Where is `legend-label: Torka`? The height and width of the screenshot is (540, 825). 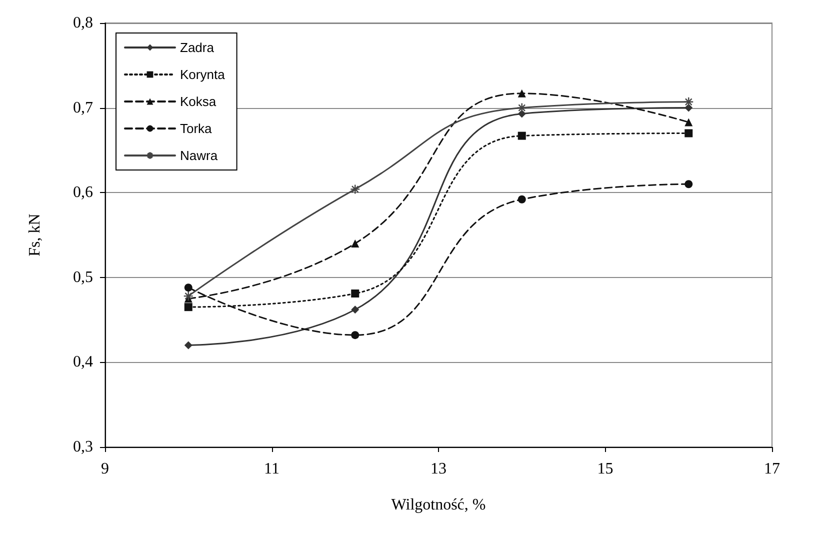 legend-label: Torka is located at coordinates (196, 128).